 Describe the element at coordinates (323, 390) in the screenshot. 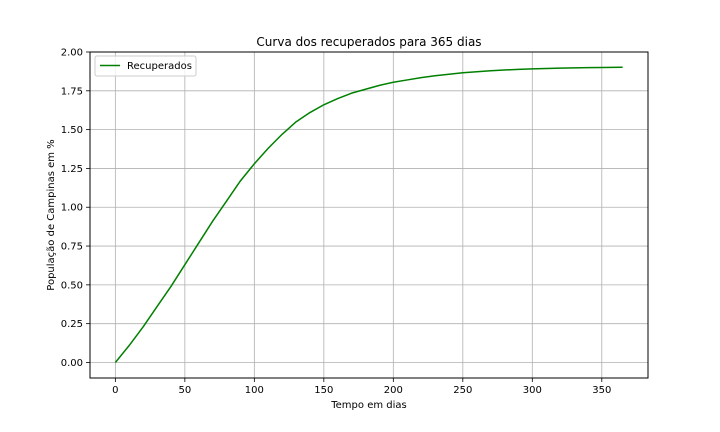

I see `x-tick-label: 150` at that location.